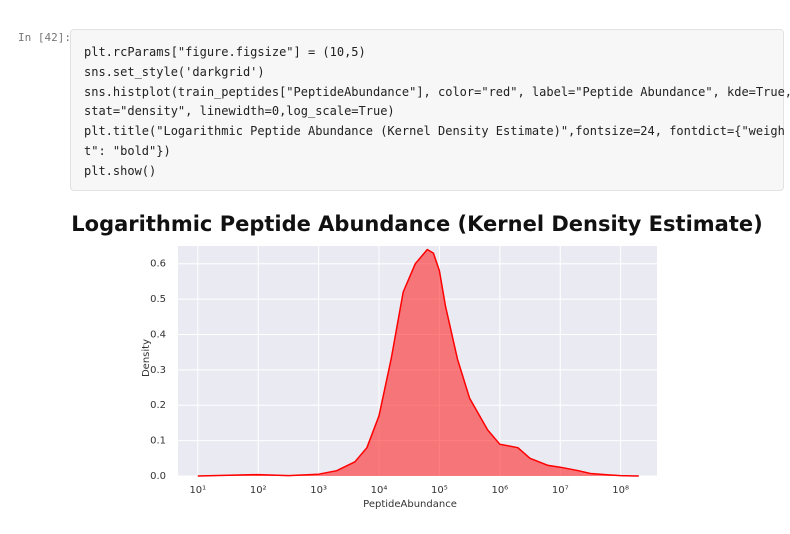 This screenshot has width=790, height=534. Describe the element at coordinates (158, 476) in the screenshot. I see `y-tick-label: 0.0` at that location.